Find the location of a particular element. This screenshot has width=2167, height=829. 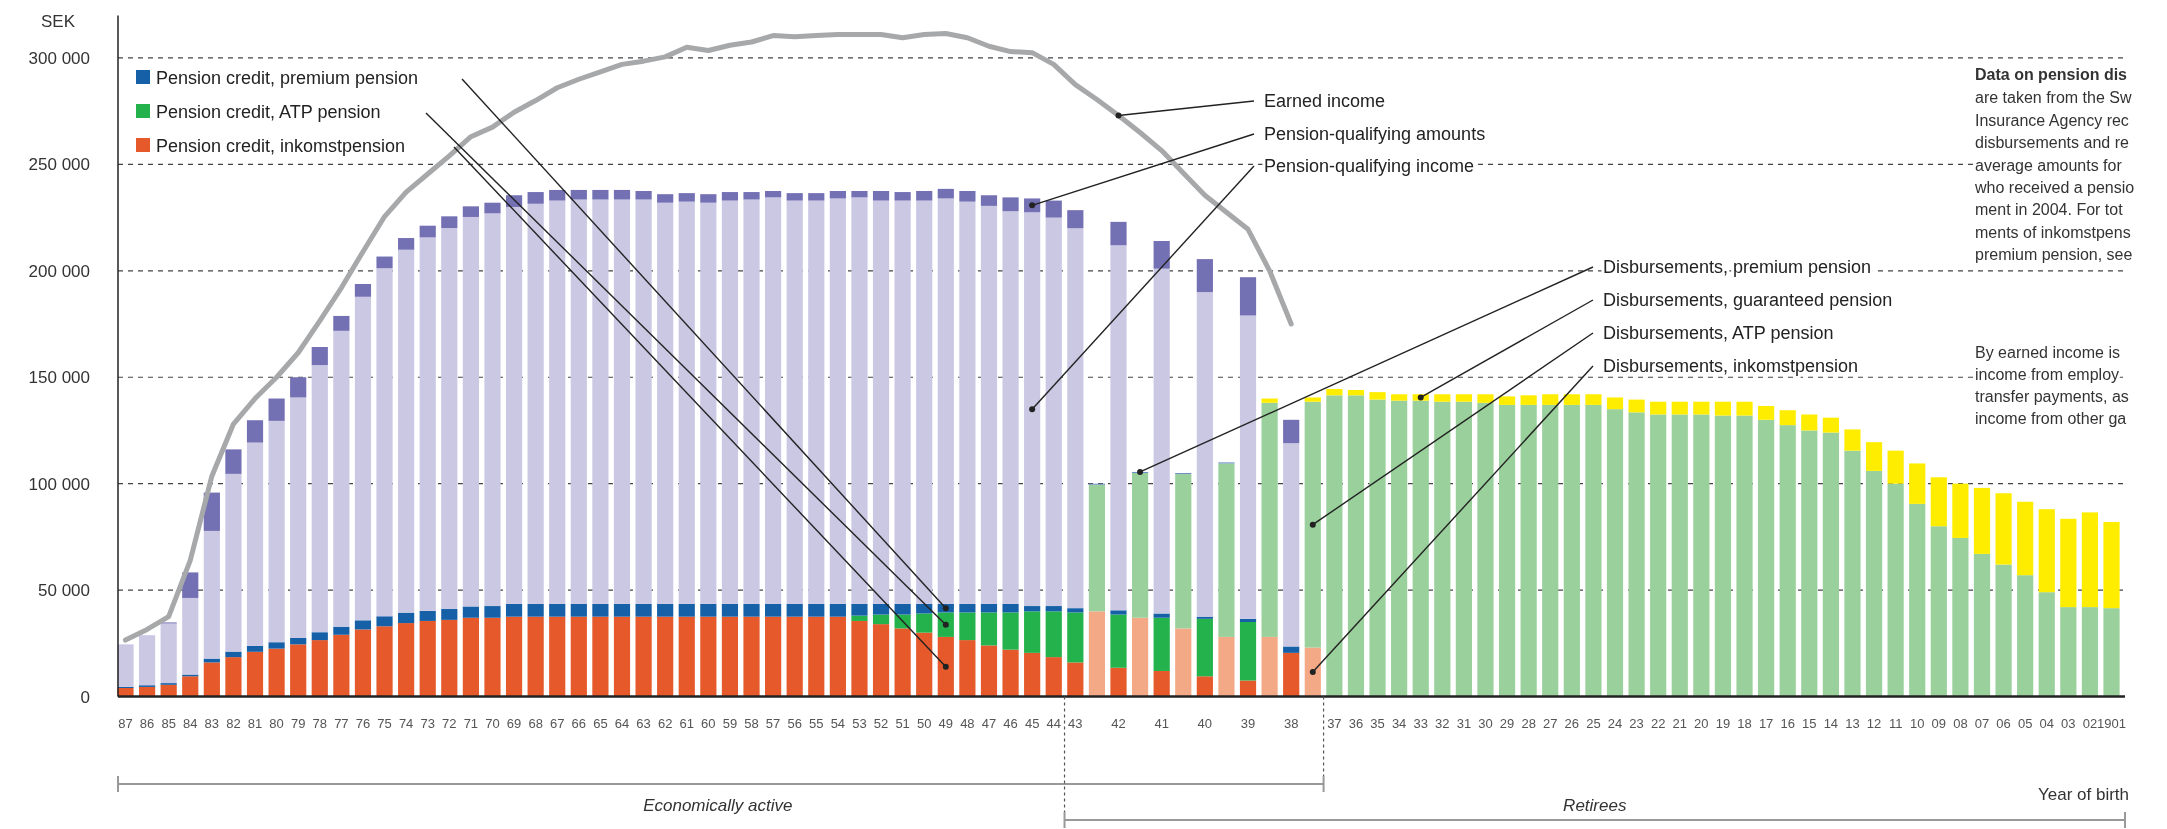

legend-label: Pension credit, inkomstpension is located at coordinates (281, 146).